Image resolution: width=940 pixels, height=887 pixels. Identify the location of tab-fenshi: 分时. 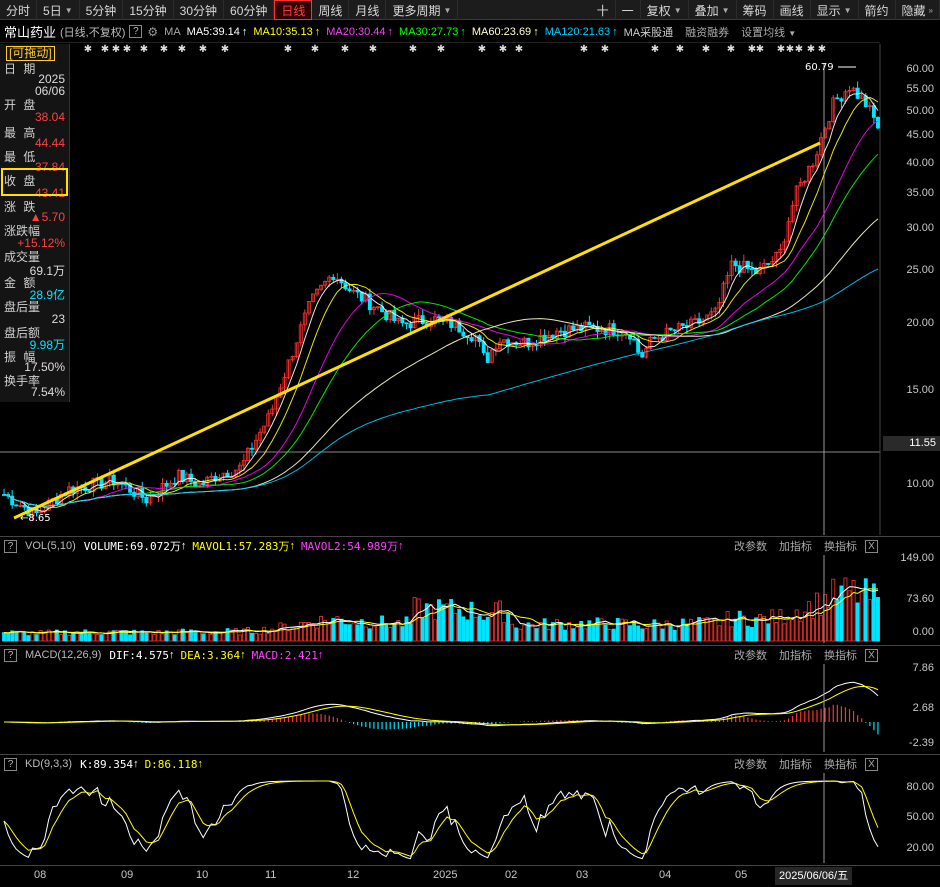
(19, 10).